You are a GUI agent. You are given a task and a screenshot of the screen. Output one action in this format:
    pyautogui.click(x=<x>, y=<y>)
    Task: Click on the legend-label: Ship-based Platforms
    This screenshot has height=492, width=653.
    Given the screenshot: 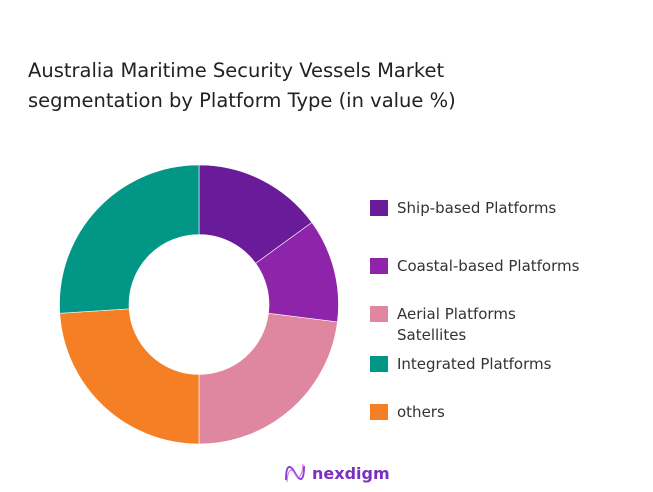 What is the action you would take?
    pyautogui.click(x=477, y=208)
    